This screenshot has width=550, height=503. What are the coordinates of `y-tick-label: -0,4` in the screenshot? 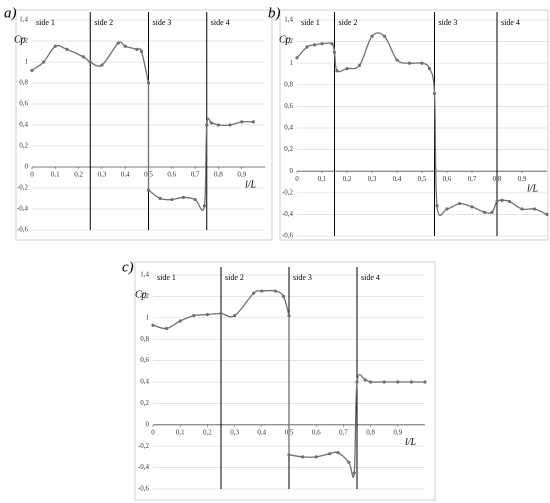 It's located at (288, 214).